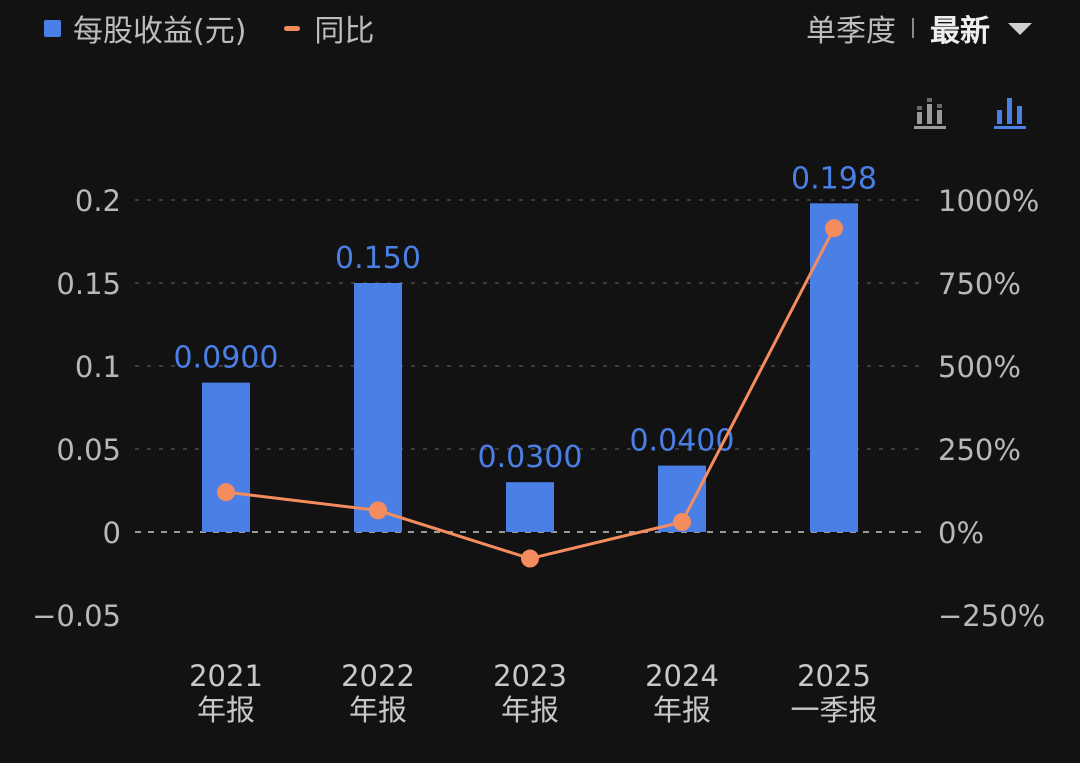  What do you see at coordinates (88, 450) in the screenshot?
I see `y-left-tick-label: 0.05` at bounding box center [88, 450].